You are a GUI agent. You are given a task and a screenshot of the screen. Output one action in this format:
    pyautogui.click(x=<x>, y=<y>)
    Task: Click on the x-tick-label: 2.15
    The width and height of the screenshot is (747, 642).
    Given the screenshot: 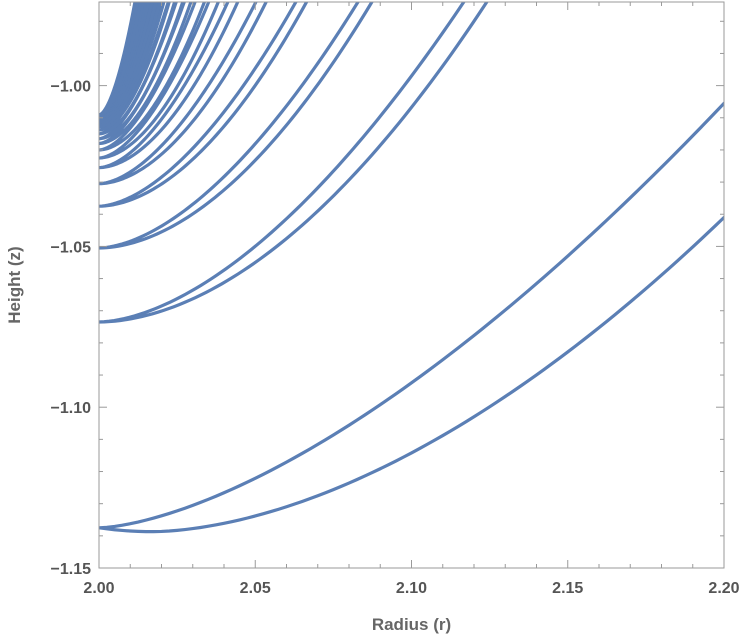 What is the action you would take?
    pyautogui.click(x=567, y=588)
    